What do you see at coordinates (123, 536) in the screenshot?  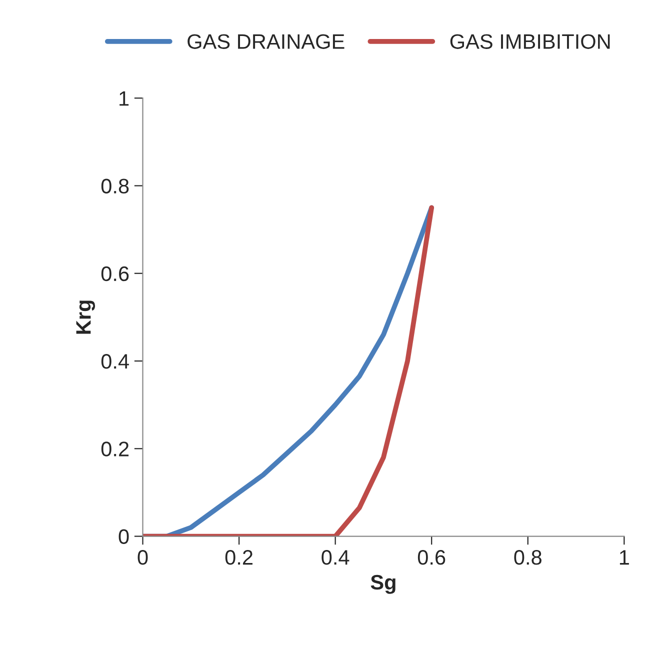 I see `y-tick-label: 0` at bounding box center [123, 536].